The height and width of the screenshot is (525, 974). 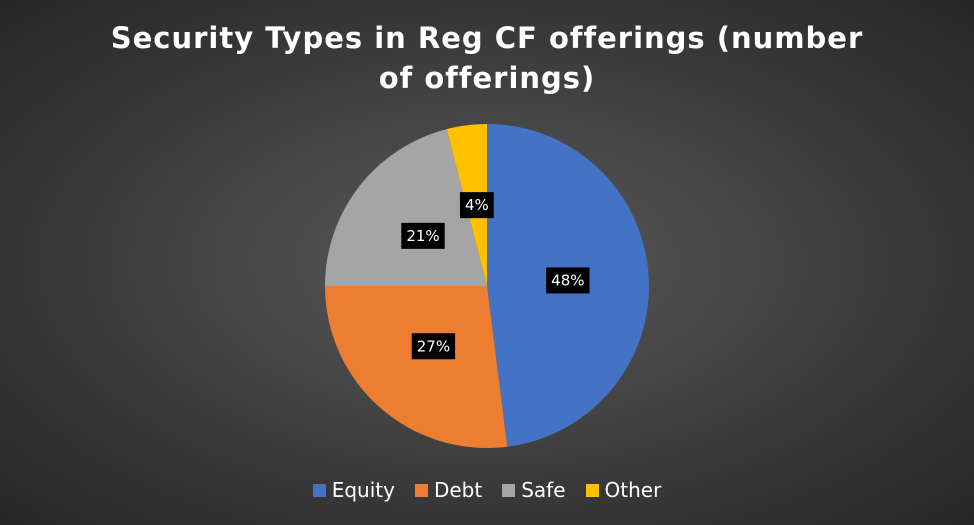 What do you see at coordinates (363, 490) in the screenshot?
I see `legend-label: Equity` at bounding box center [363, 490].